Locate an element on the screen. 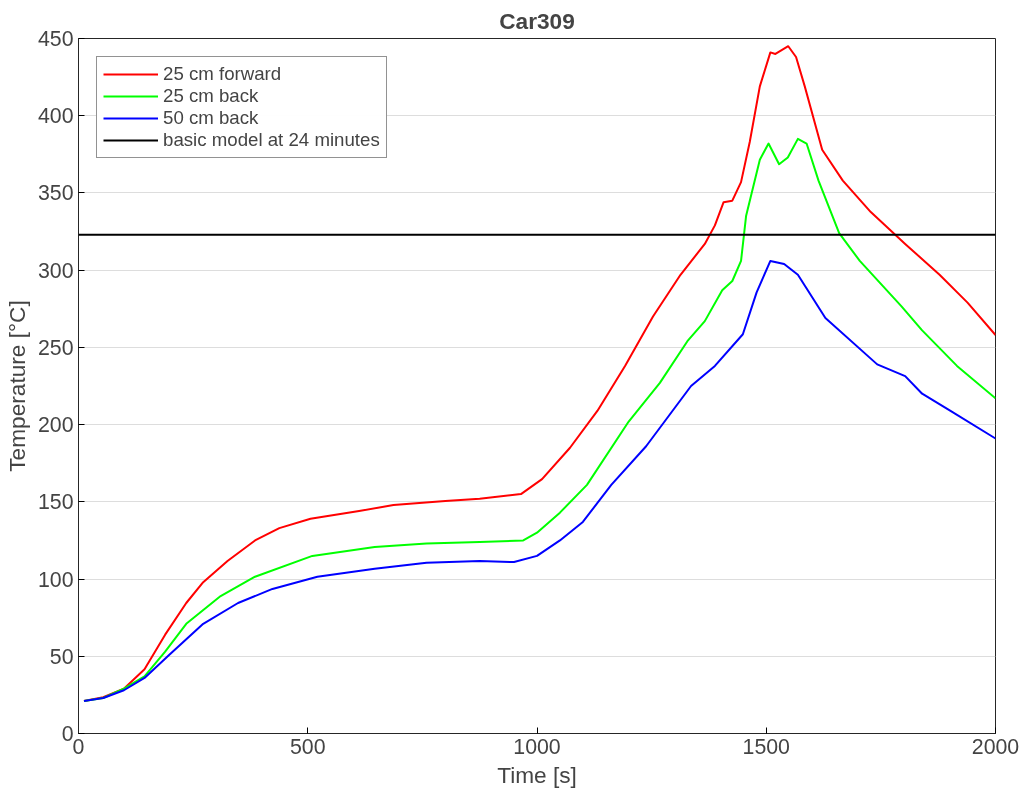 Image resolution: width=1034 pixels, height=800 pixels. x-tick-label: 1500 is located at coordinates (766, 746).